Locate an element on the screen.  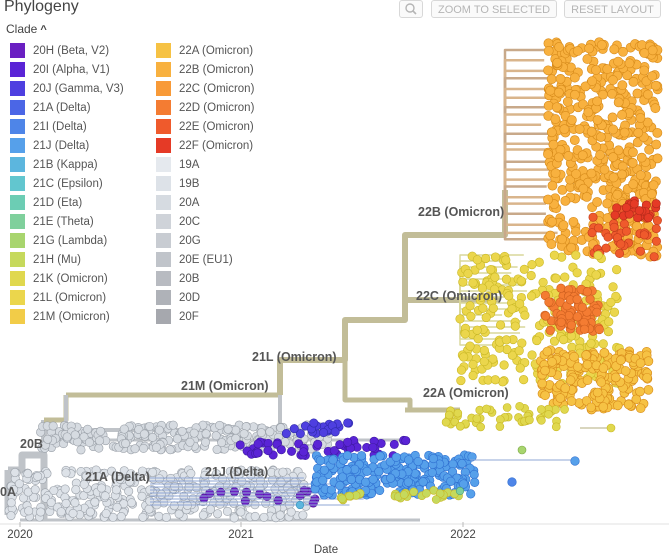
legend-item: 22C (Omicron) is located at coordinates (205, 88).